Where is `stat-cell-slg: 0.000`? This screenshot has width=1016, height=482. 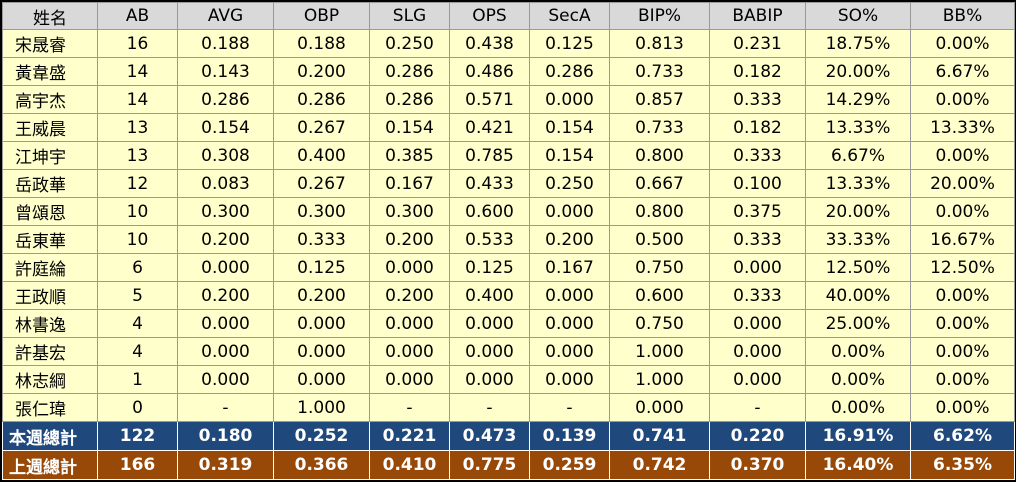
stat-cell-slg: 0.000 is located at coordinates (409, 351).